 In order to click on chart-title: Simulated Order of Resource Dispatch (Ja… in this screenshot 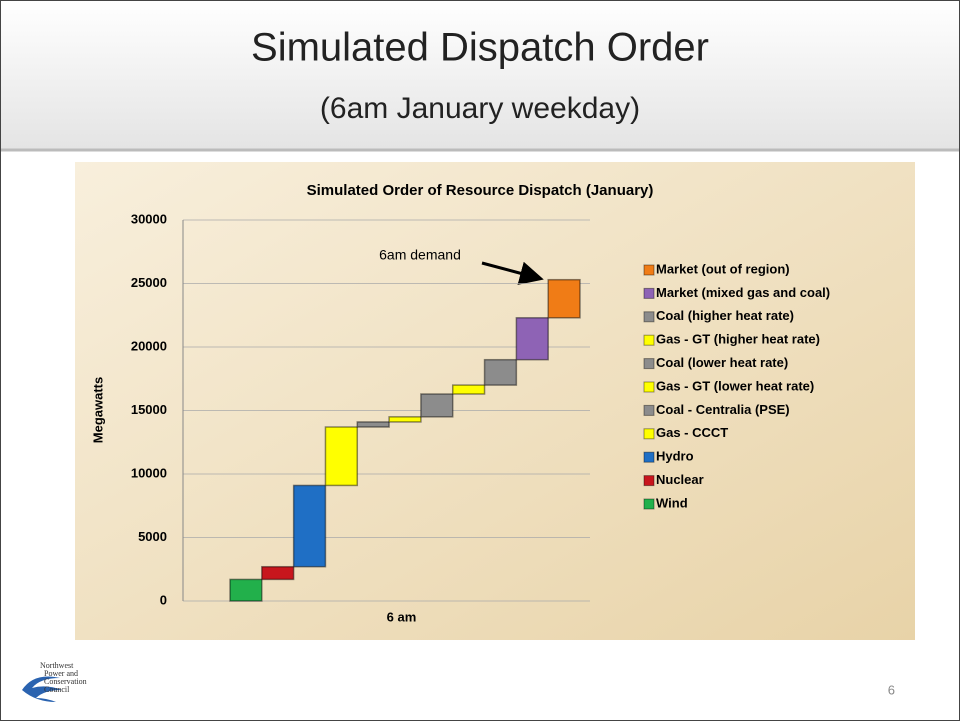, I will do `click(480, 190)`.